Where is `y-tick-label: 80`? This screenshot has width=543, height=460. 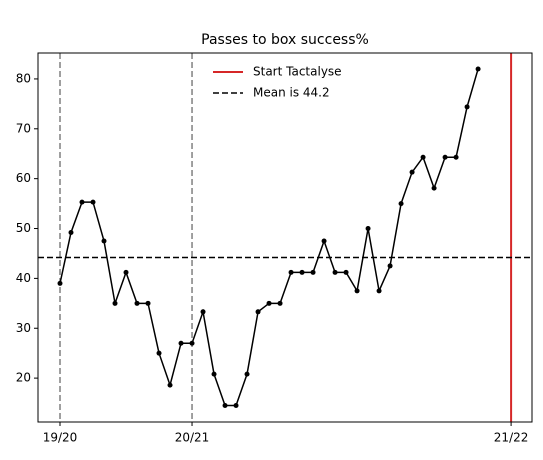 y-tick-label: 80 is located at coordinates (23, 78).